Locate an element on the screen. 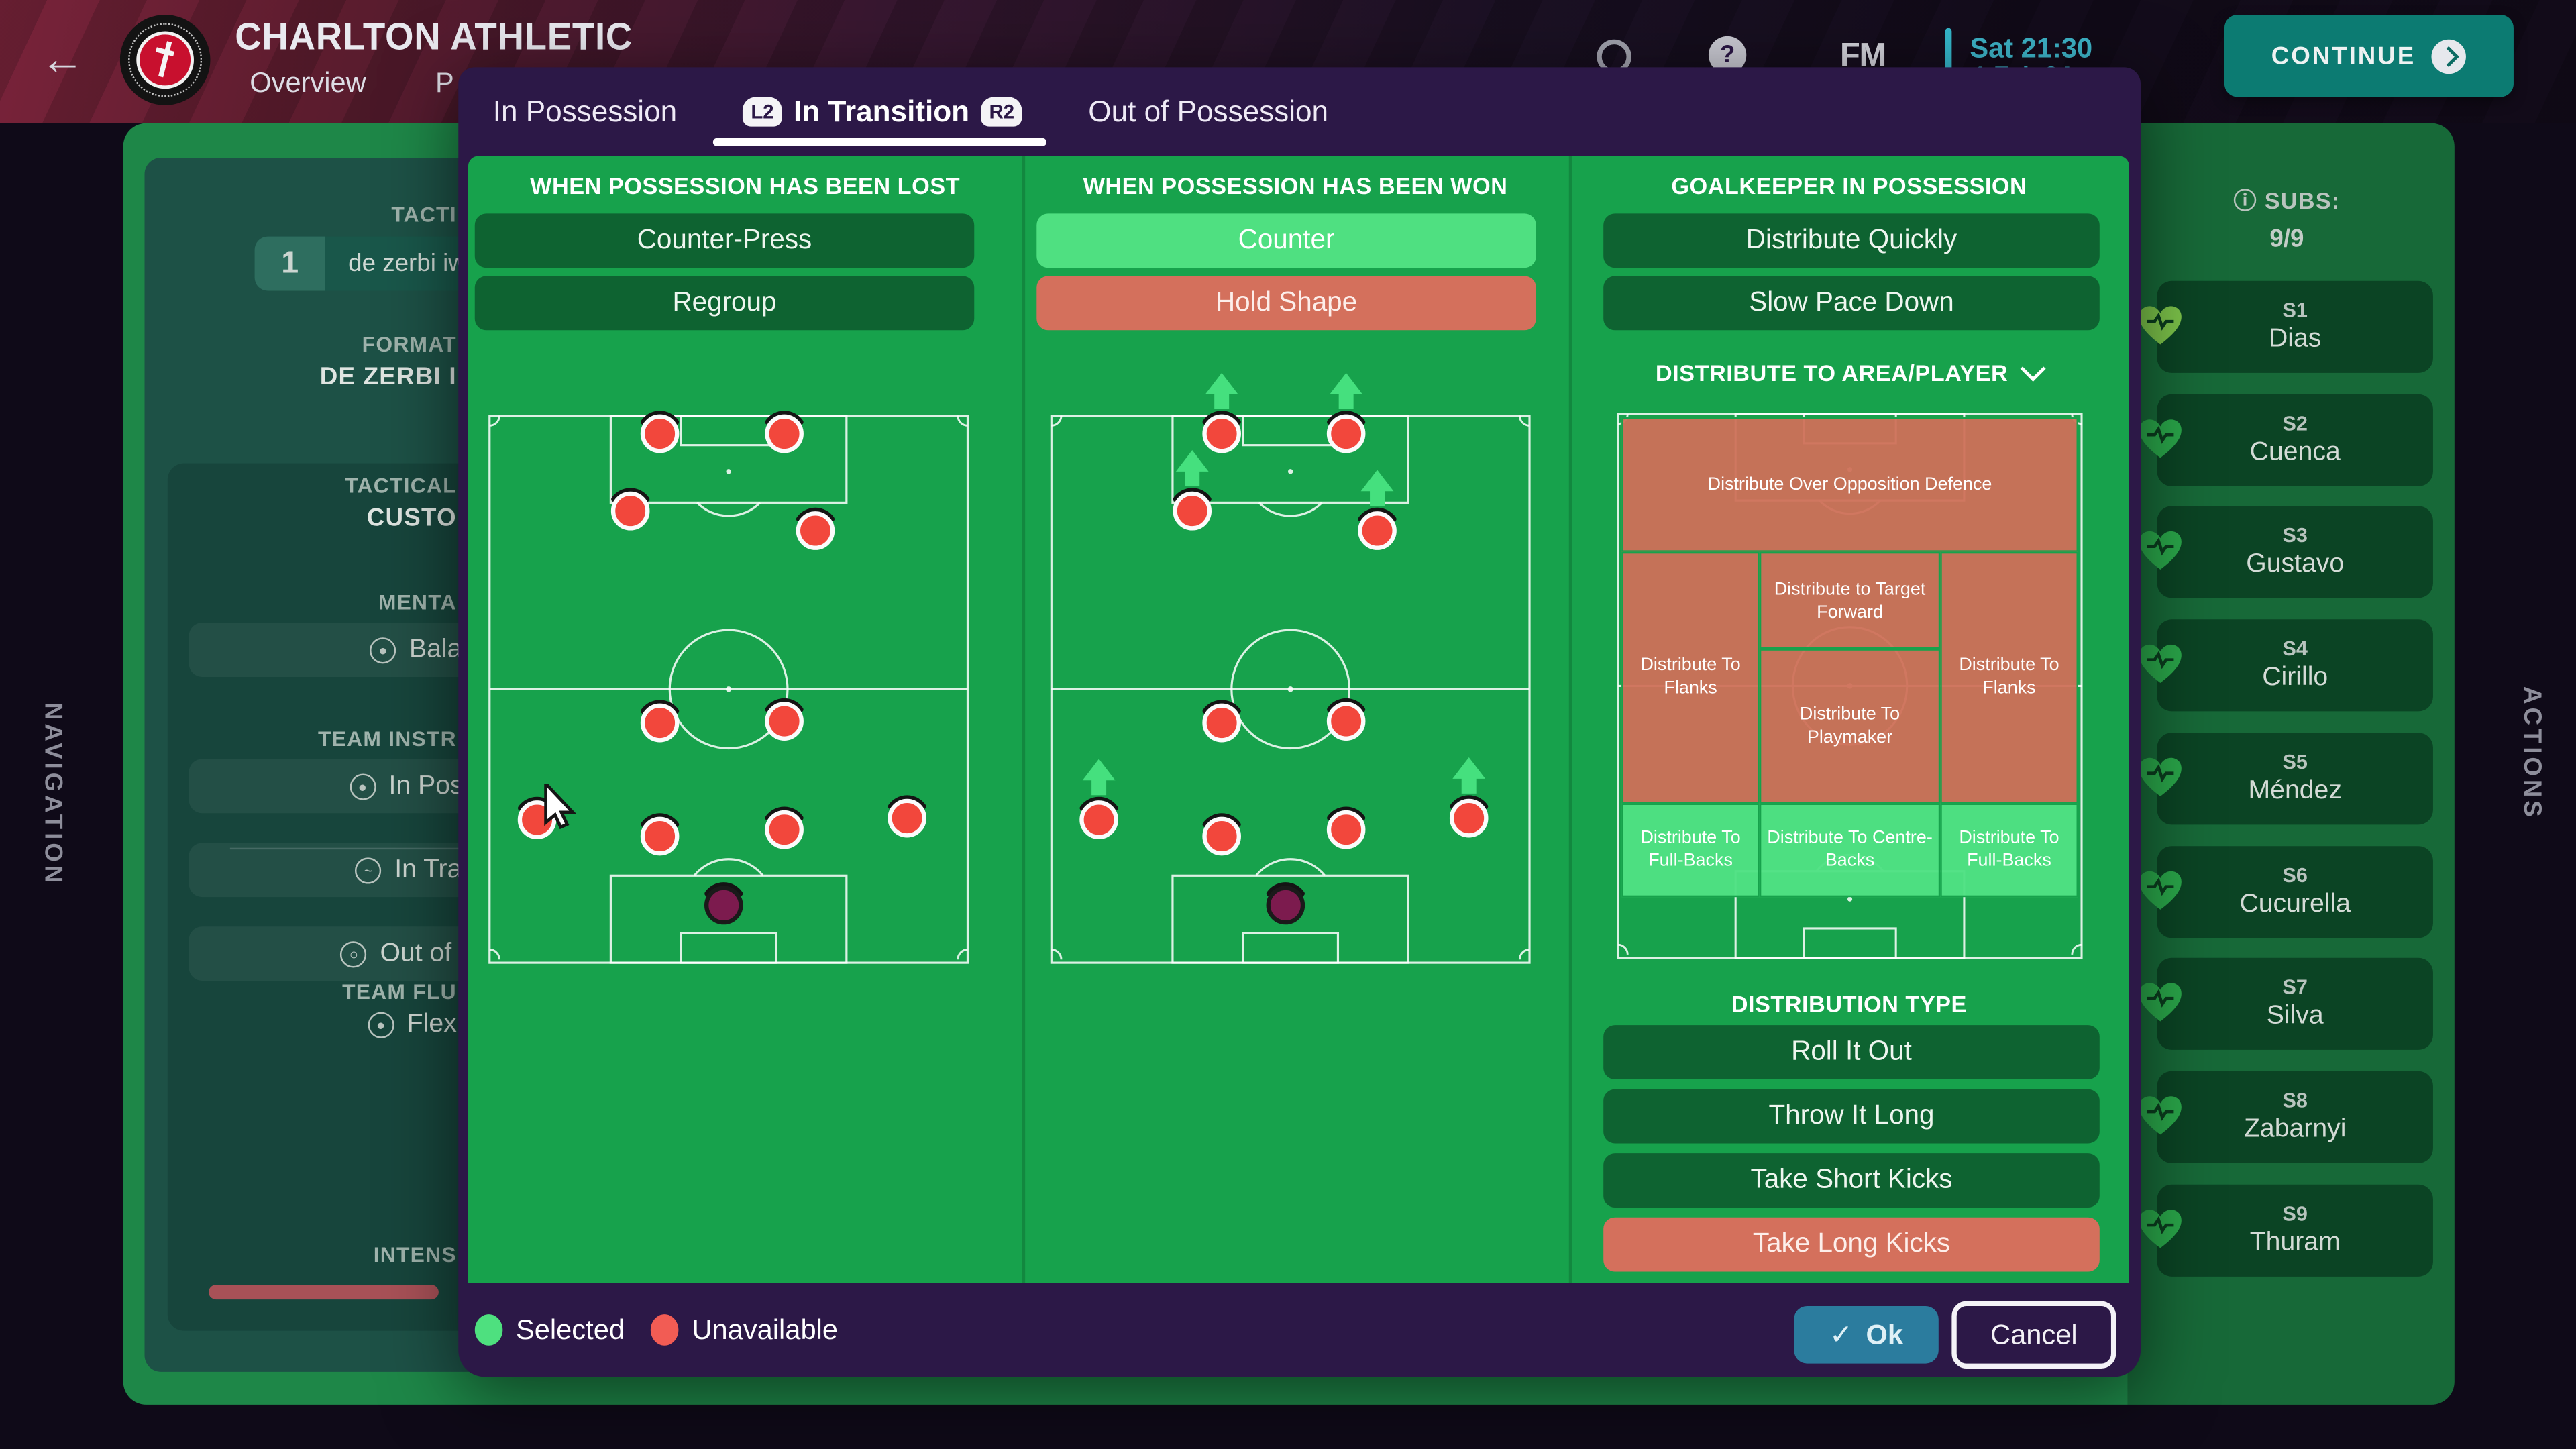 Image resolution: width=2576 pixels, height=1449 pixels. fluidity-row: ● Flex is located at coordinates (412, 1025).